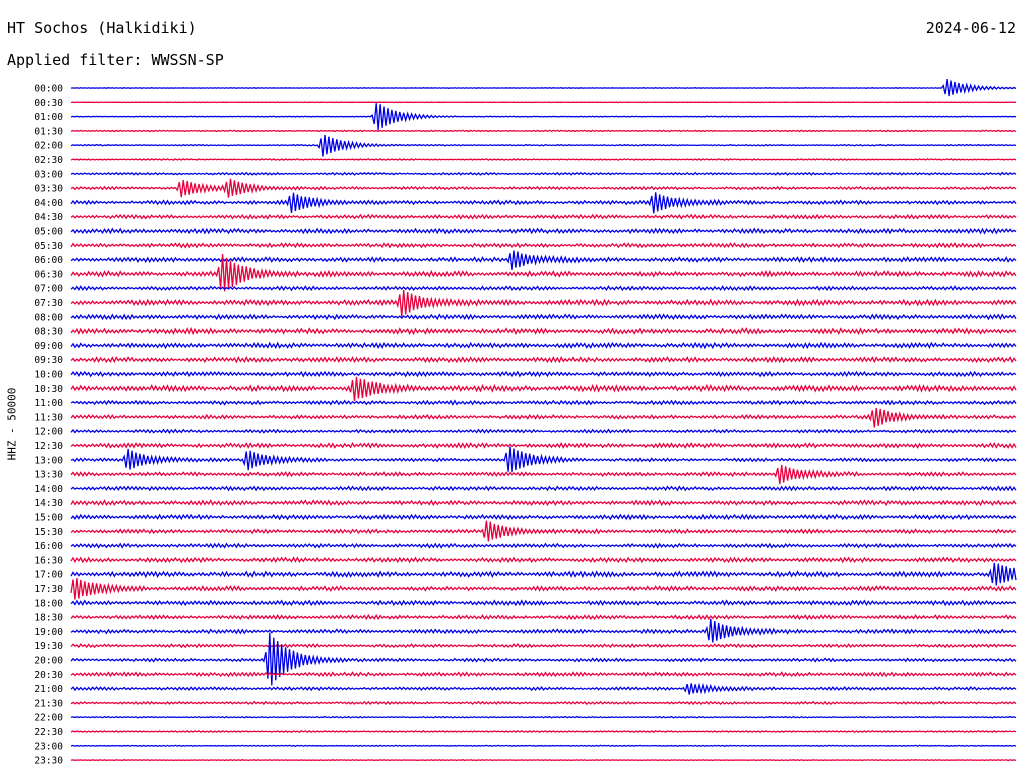 The width and height of the screenshot is (1024, 780). What do you see at coordinates (48, 303) in the screenshot?
I see `time-tick-label: 07:30` at bounding box center [48, 303].